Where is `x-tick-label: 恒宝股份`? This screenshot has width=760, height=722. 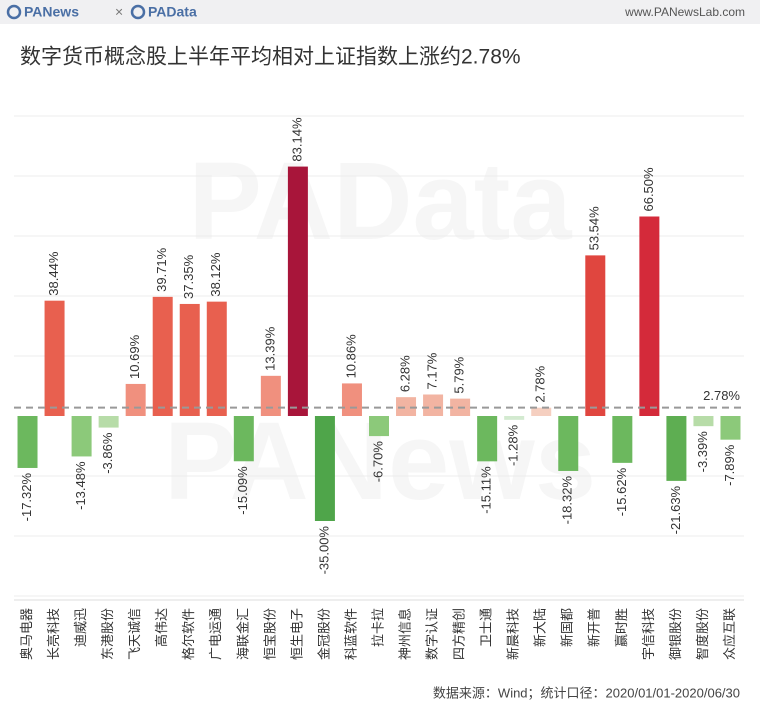 x-tick-label: 恒宝股份 is located at coordinates (269, 634).